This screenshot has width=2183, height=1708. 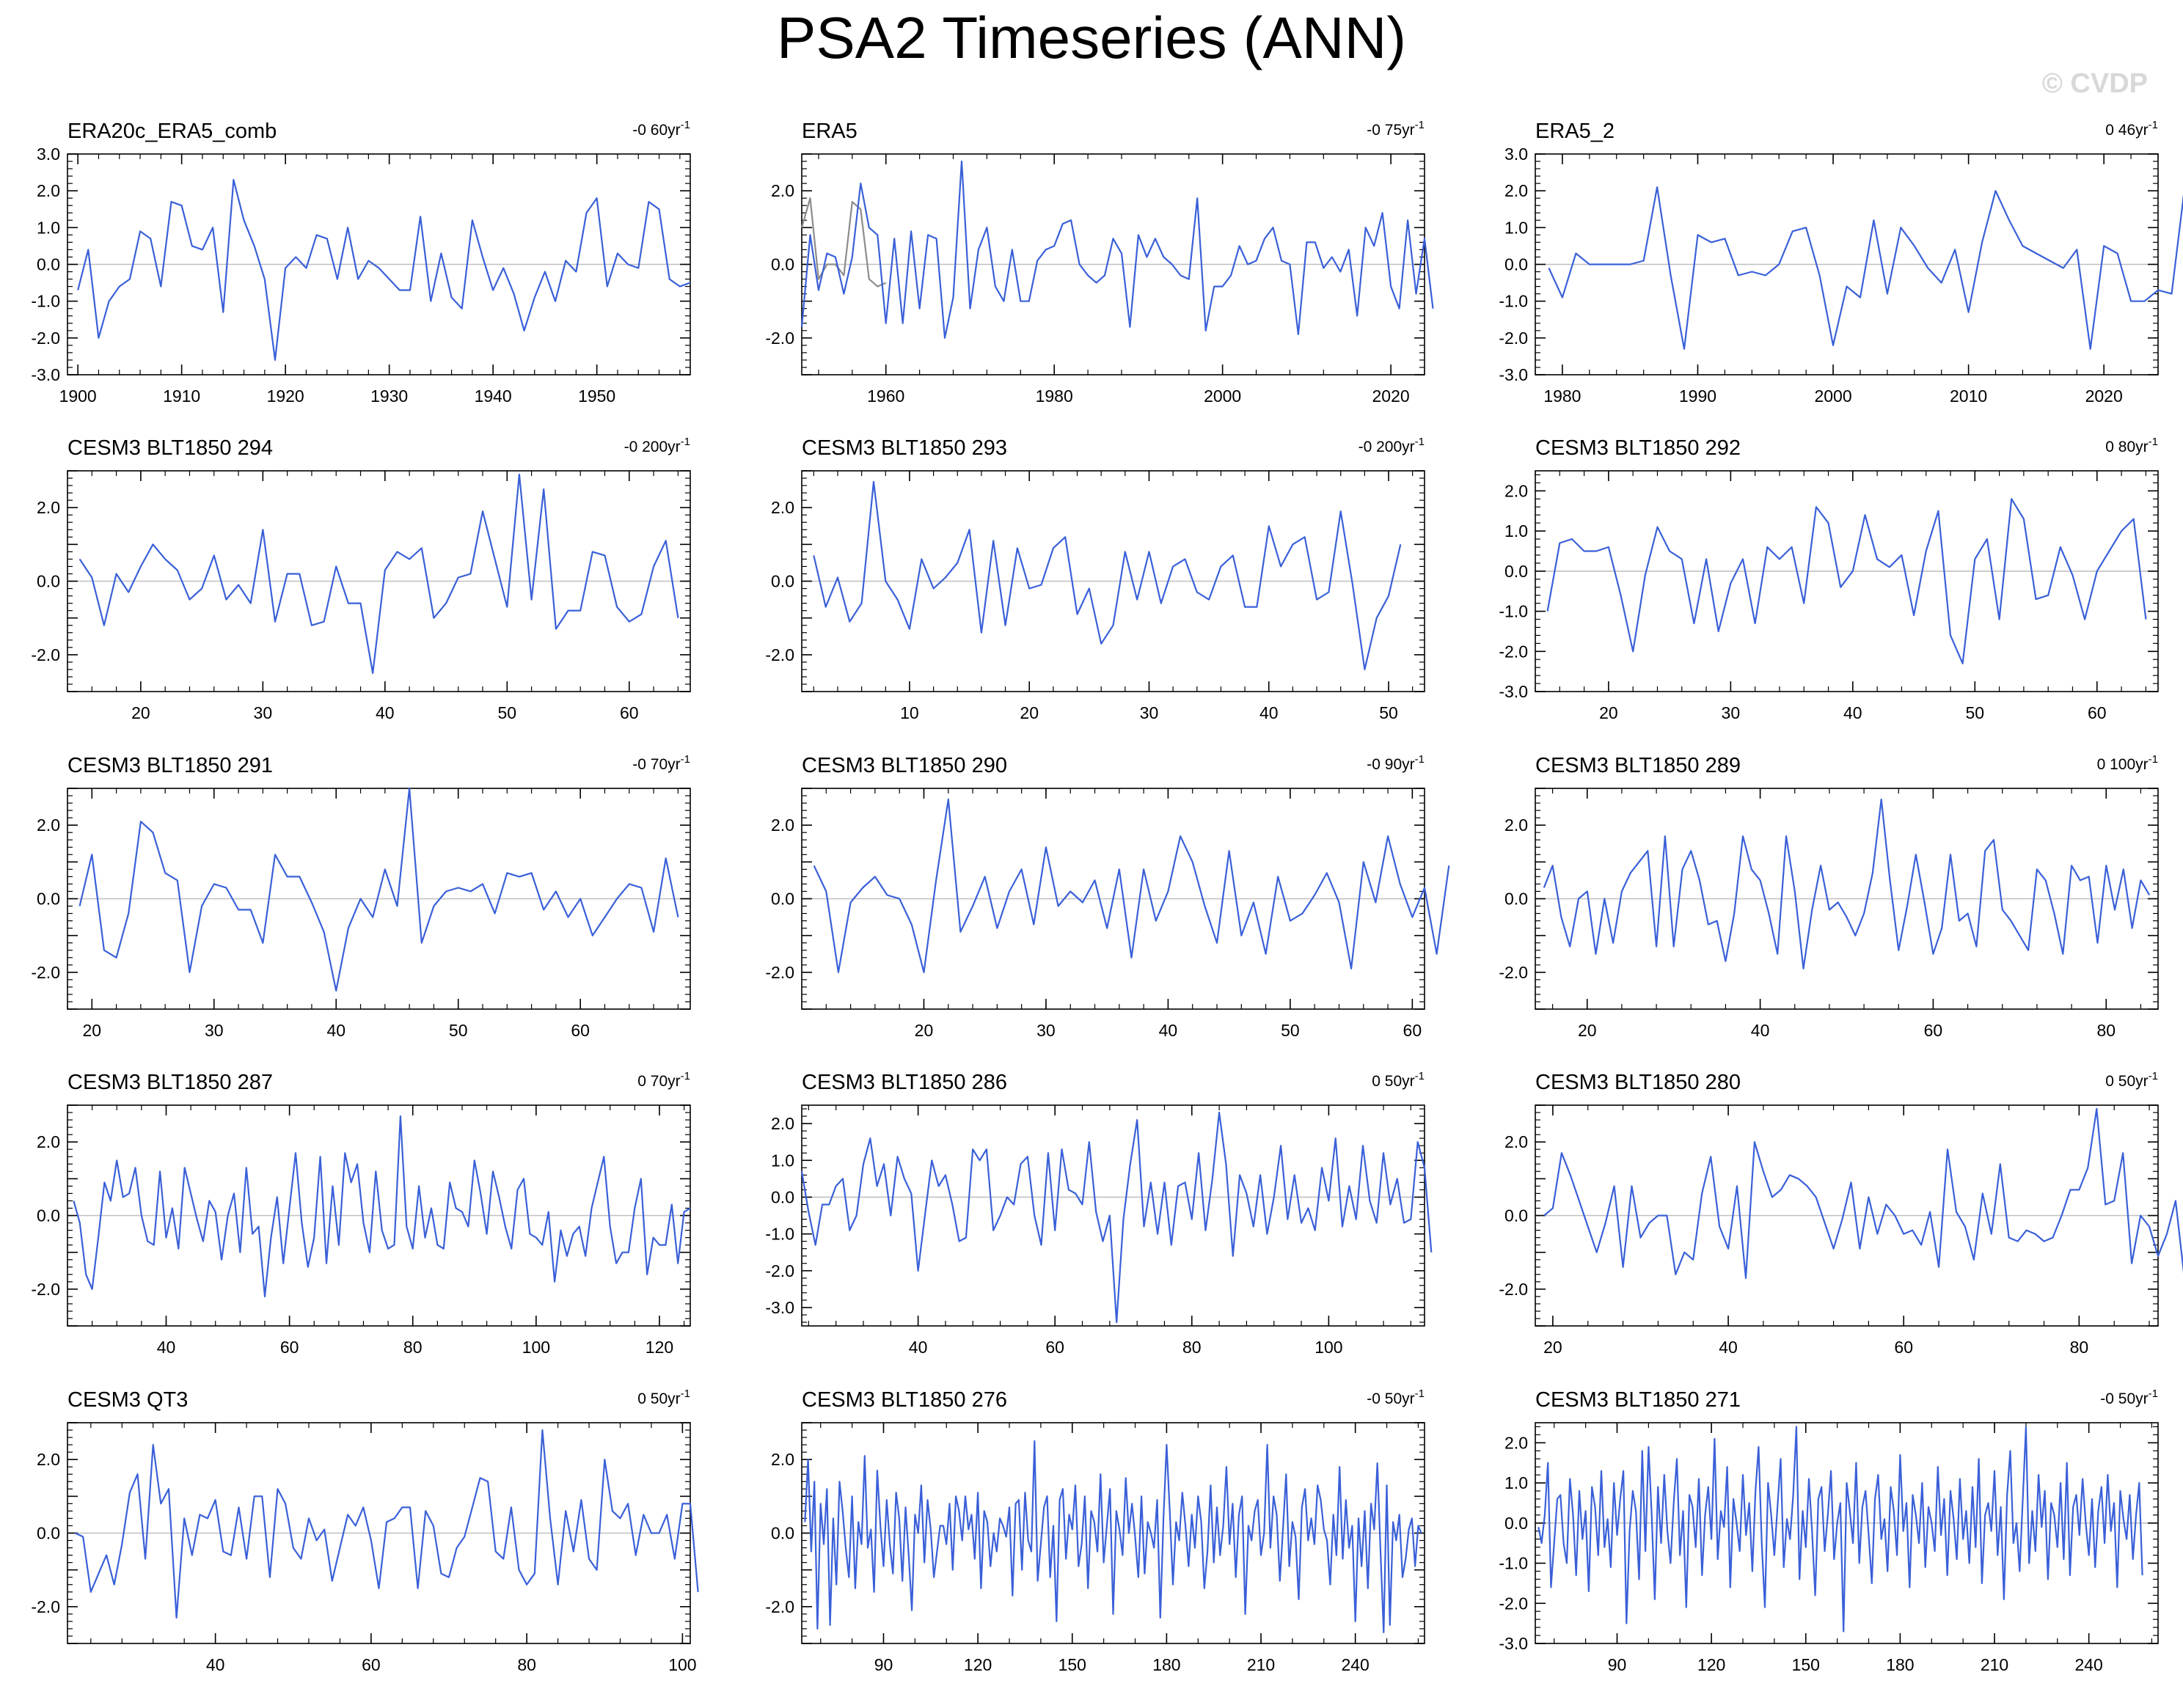 What do you see at coordinates (78, 396) in the screenshot?
I see `x-tick-label: 1900` at bounding box center [78, 396].